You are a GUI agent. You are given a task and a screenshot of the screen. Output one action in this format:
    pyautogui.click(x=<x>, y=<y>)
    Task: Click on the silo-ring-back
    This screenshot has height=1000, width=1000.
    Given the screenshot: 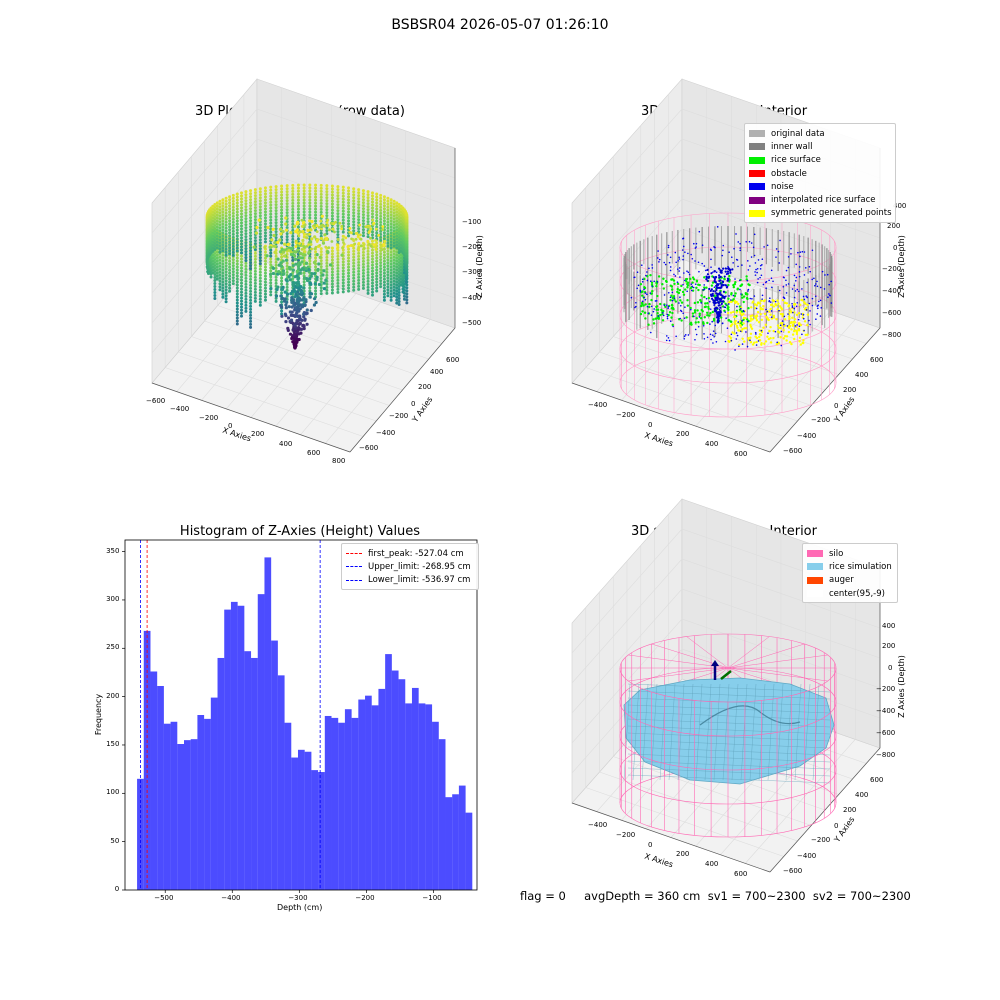 What is the action you would take?
    pyautogui.click(x=728, y=719)
    